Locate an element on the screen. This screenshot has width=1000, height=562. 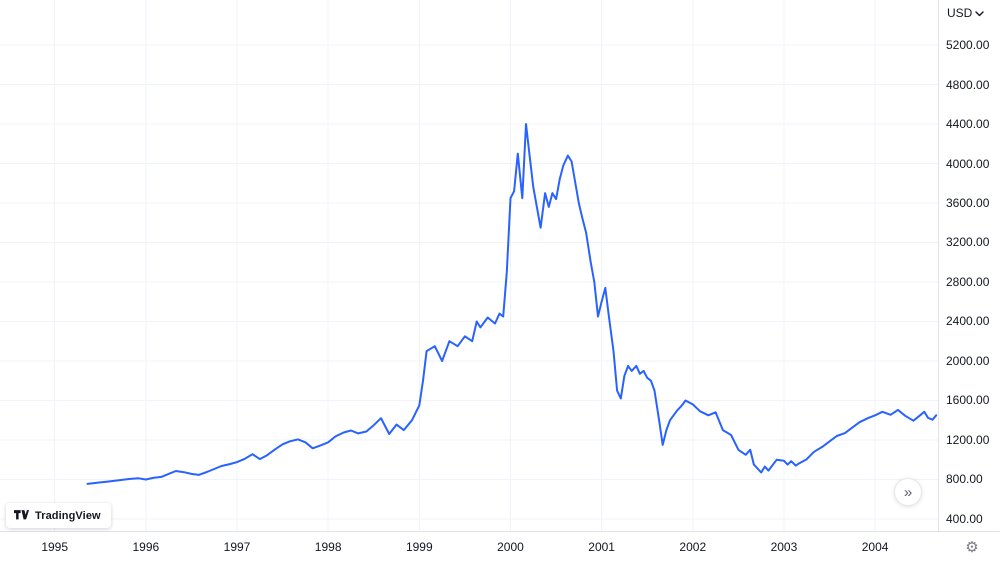
price-axis-label: 1600.00 is located at coordinates (968, 400).